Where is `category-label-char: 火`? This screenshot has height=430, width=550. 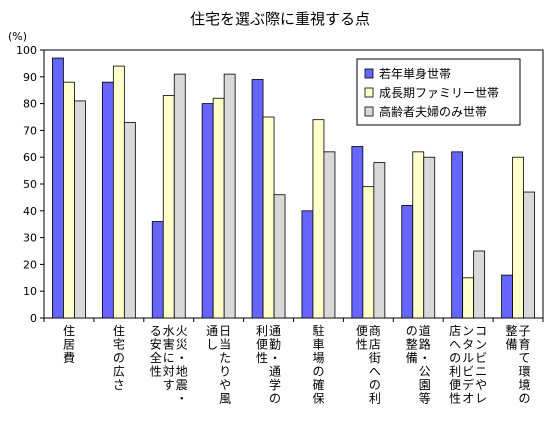 category-label-char: 火 is located at coordinates (182, 331).